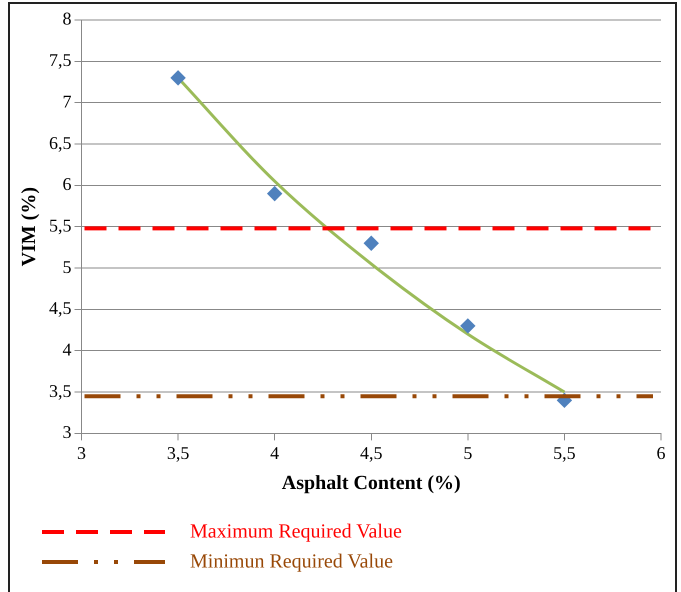  I want to click on x-tick-label: 3, so click(81, 452).